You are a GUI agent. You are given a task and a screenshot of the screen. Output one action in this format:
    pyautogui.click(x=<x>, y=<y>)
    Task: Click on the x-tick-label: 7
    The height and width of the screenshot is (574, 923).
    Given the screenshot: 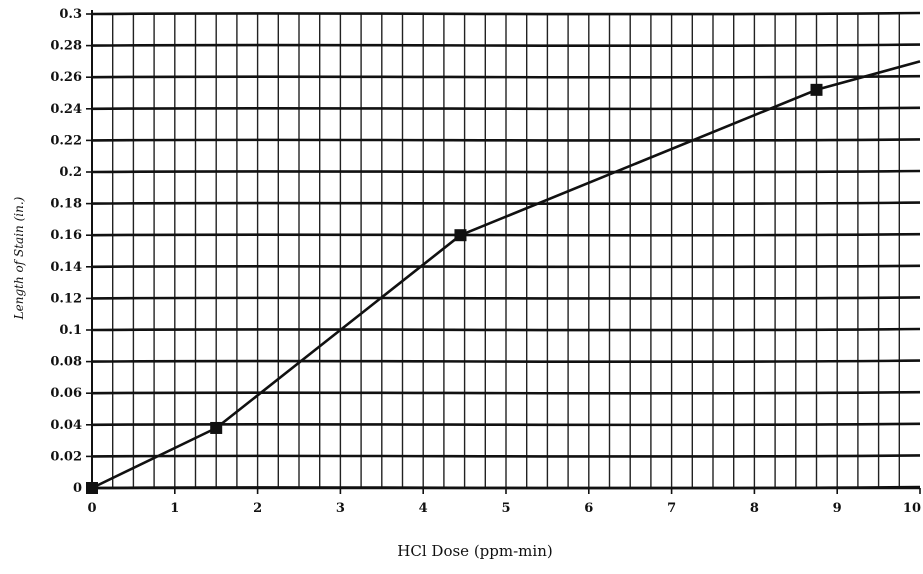 What is the action you would take?
    pyautogui.click(x=671, y=508)
    